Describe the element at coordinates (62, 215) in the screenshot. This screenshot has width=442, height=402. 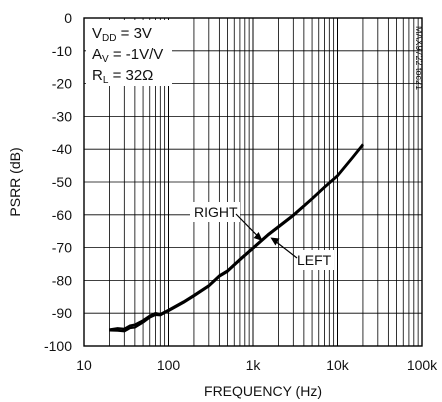
I see `y-tick-label: -60` at that location.